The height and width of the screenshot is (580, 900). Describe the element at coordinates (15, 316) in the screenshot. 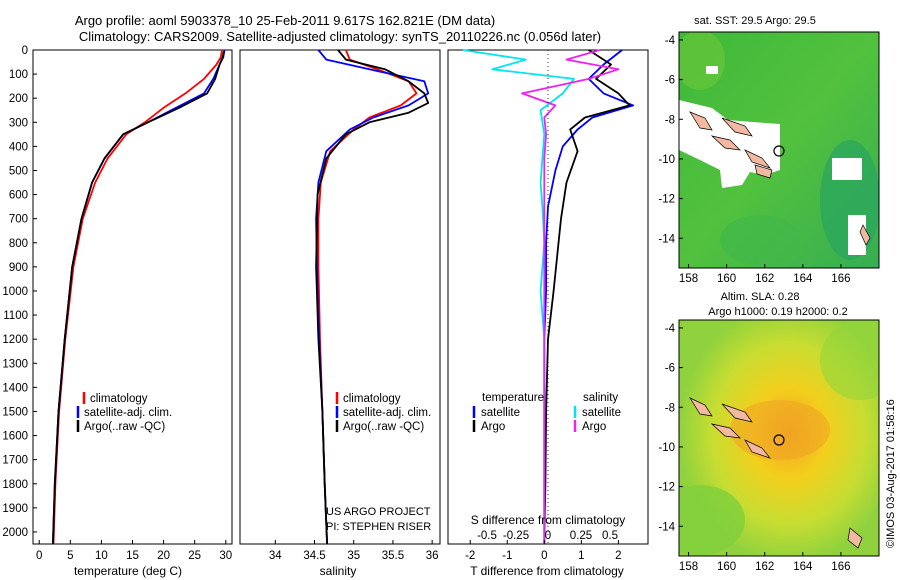

I see `depth-tick-label: 1100` at that location.